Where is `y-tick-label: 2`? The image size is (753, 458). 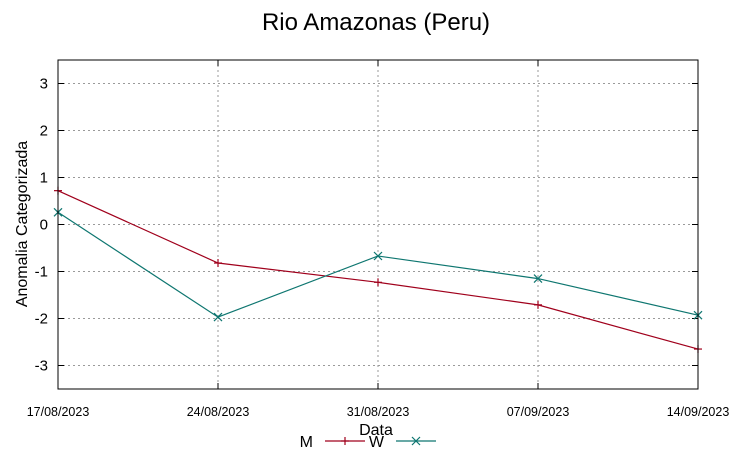
y-tick-label: 2 is located at coordinates (44, 131).